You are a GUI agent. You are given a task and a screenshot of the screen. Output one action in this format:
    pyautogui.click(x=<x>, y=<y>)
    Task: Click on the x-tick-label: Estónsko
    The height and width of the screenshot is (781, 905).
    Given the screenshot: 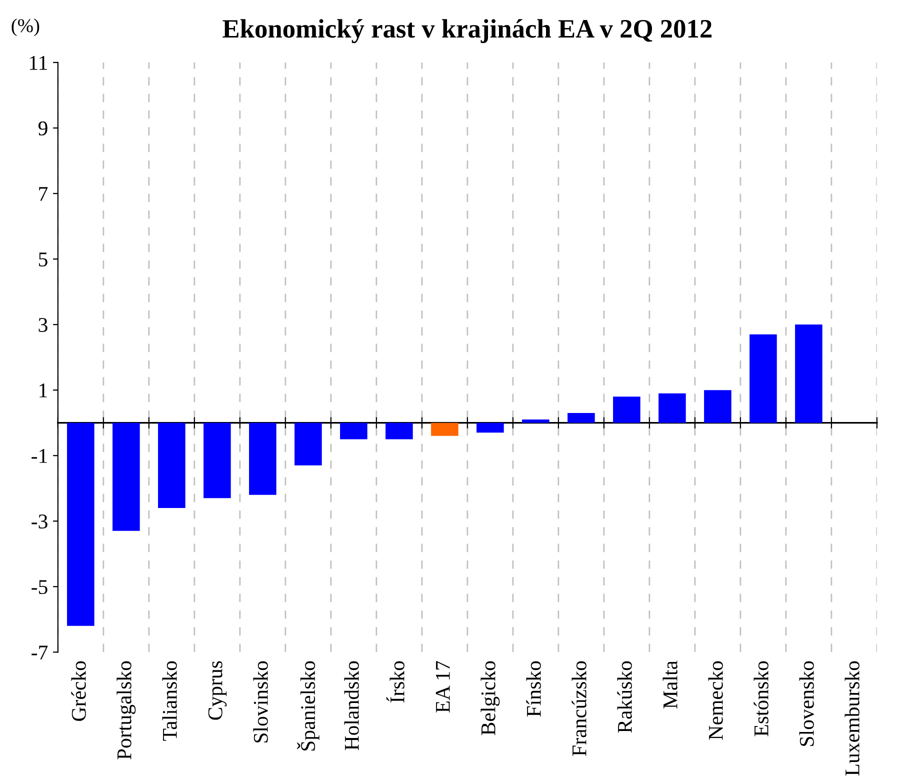 What is the action you would take?
    pyautogui.click(x=761, y=698)
    